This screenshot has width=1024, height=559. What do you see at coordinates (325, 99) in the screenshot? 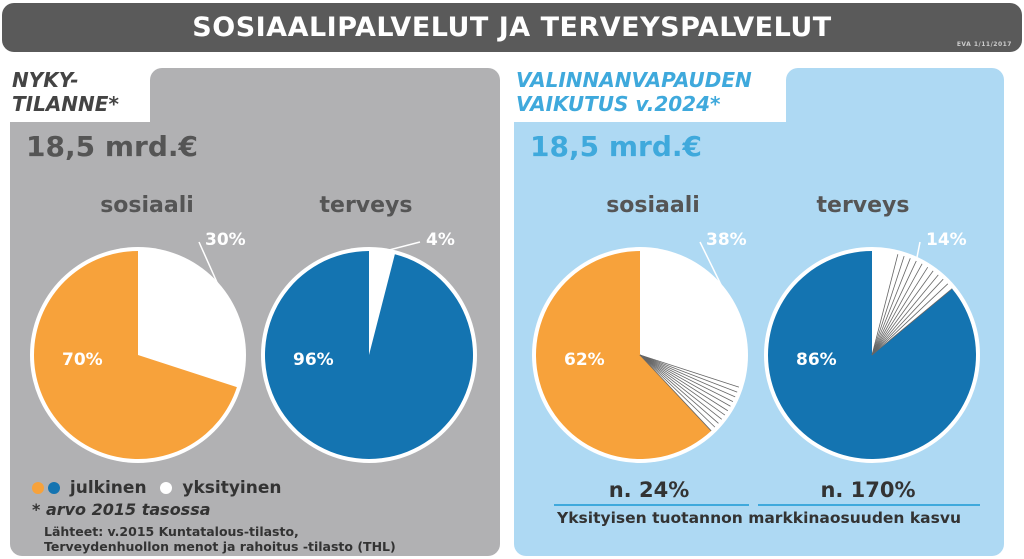
I see `current-panel-tab` at bounding box center [325, 99].